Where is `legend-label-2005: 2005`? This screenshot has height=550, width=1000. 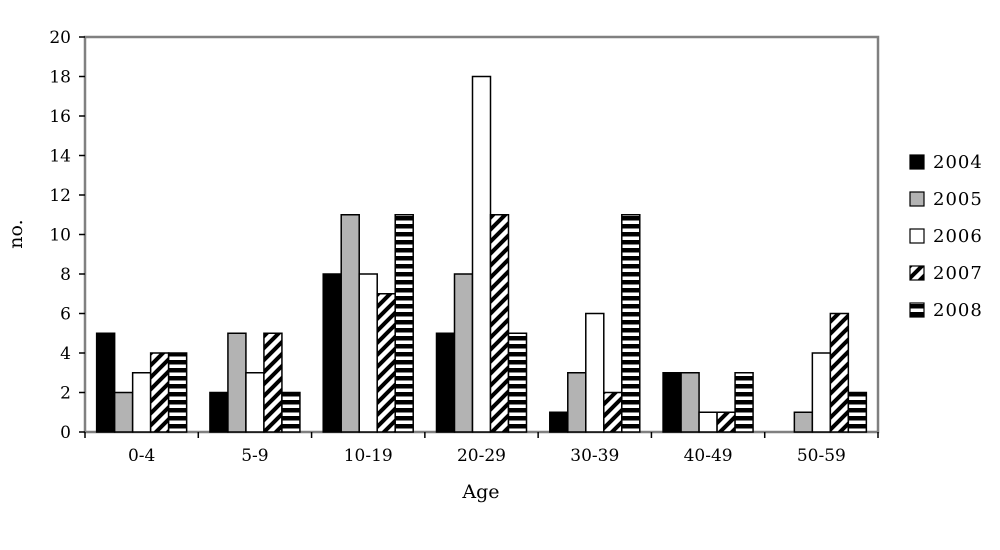
legend-label-2005: 2005 is located at coordinates (958, 199).